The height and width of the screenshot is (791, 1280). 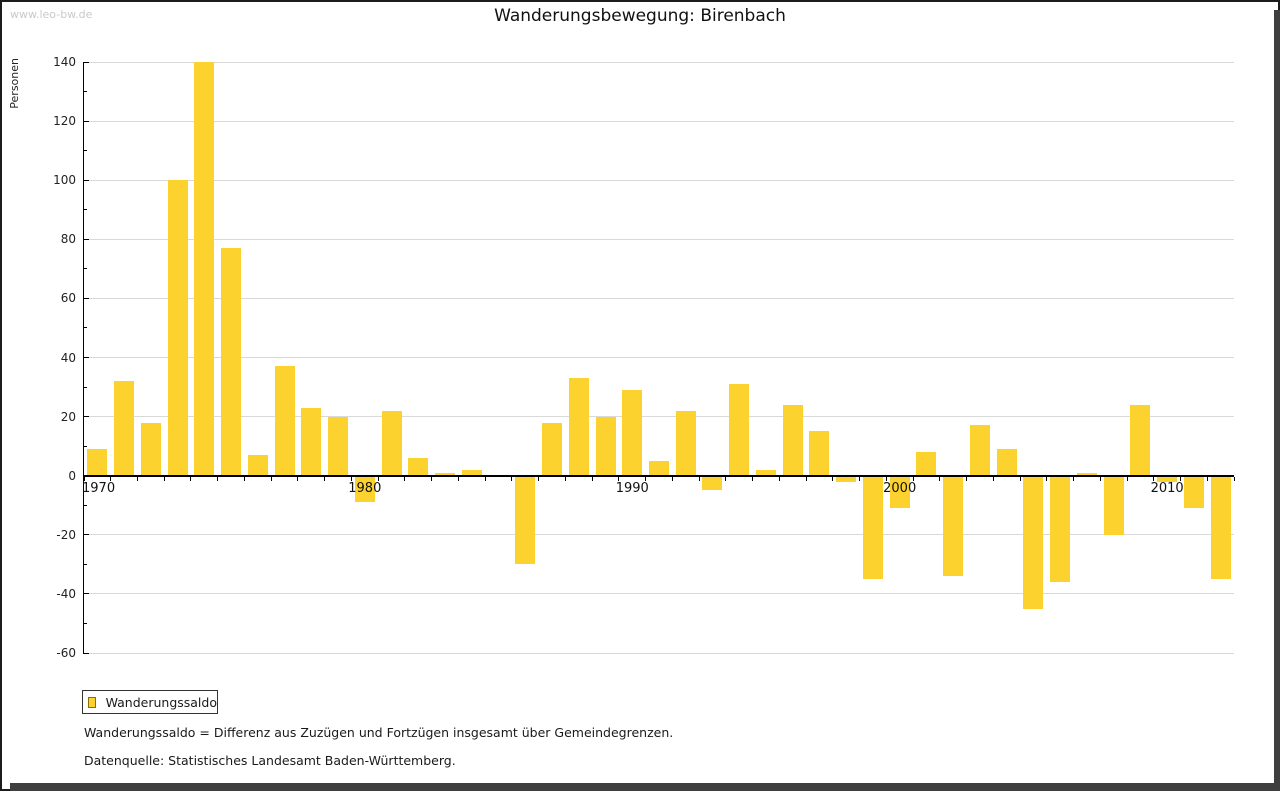 What do you see at coordinates (311, 442) in the screenshot?
I see `bar-1978` at bounding box center [311, 442].